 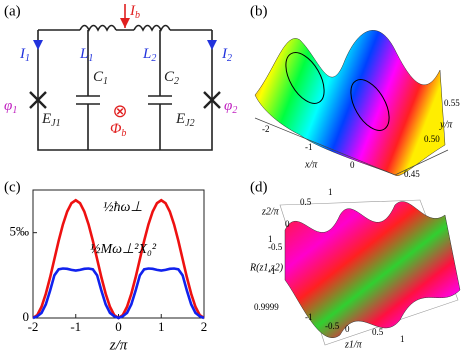 I want to click on x-tick-label: -2, so click(x=33, y=326).